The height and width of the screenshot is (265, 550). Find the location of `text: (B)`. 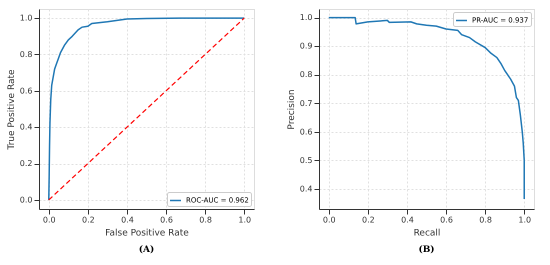

text: (B) is located at coordinates (426, 250).